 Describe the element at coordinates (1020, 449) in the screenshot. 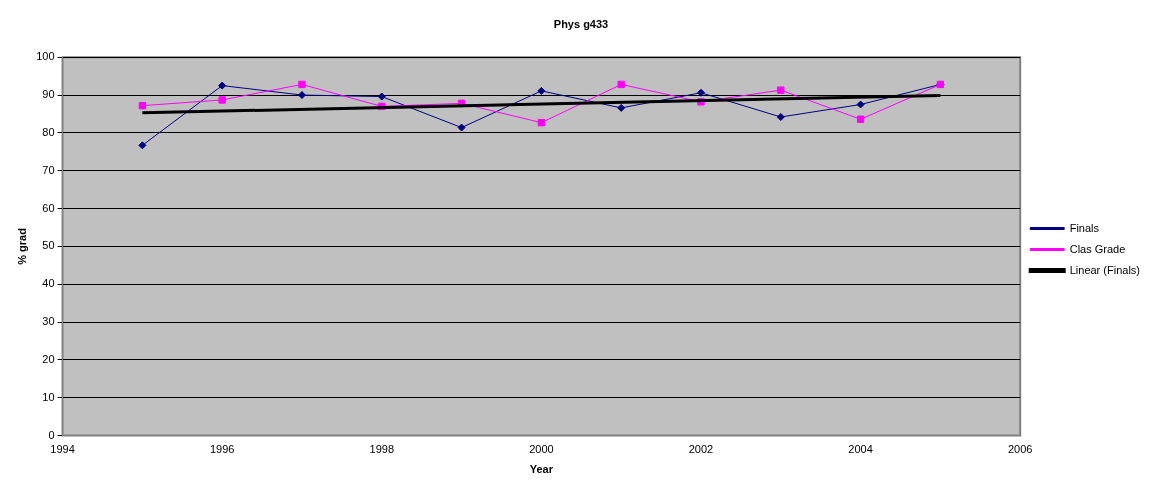

I see `x-tick-label: 2006` at that location.